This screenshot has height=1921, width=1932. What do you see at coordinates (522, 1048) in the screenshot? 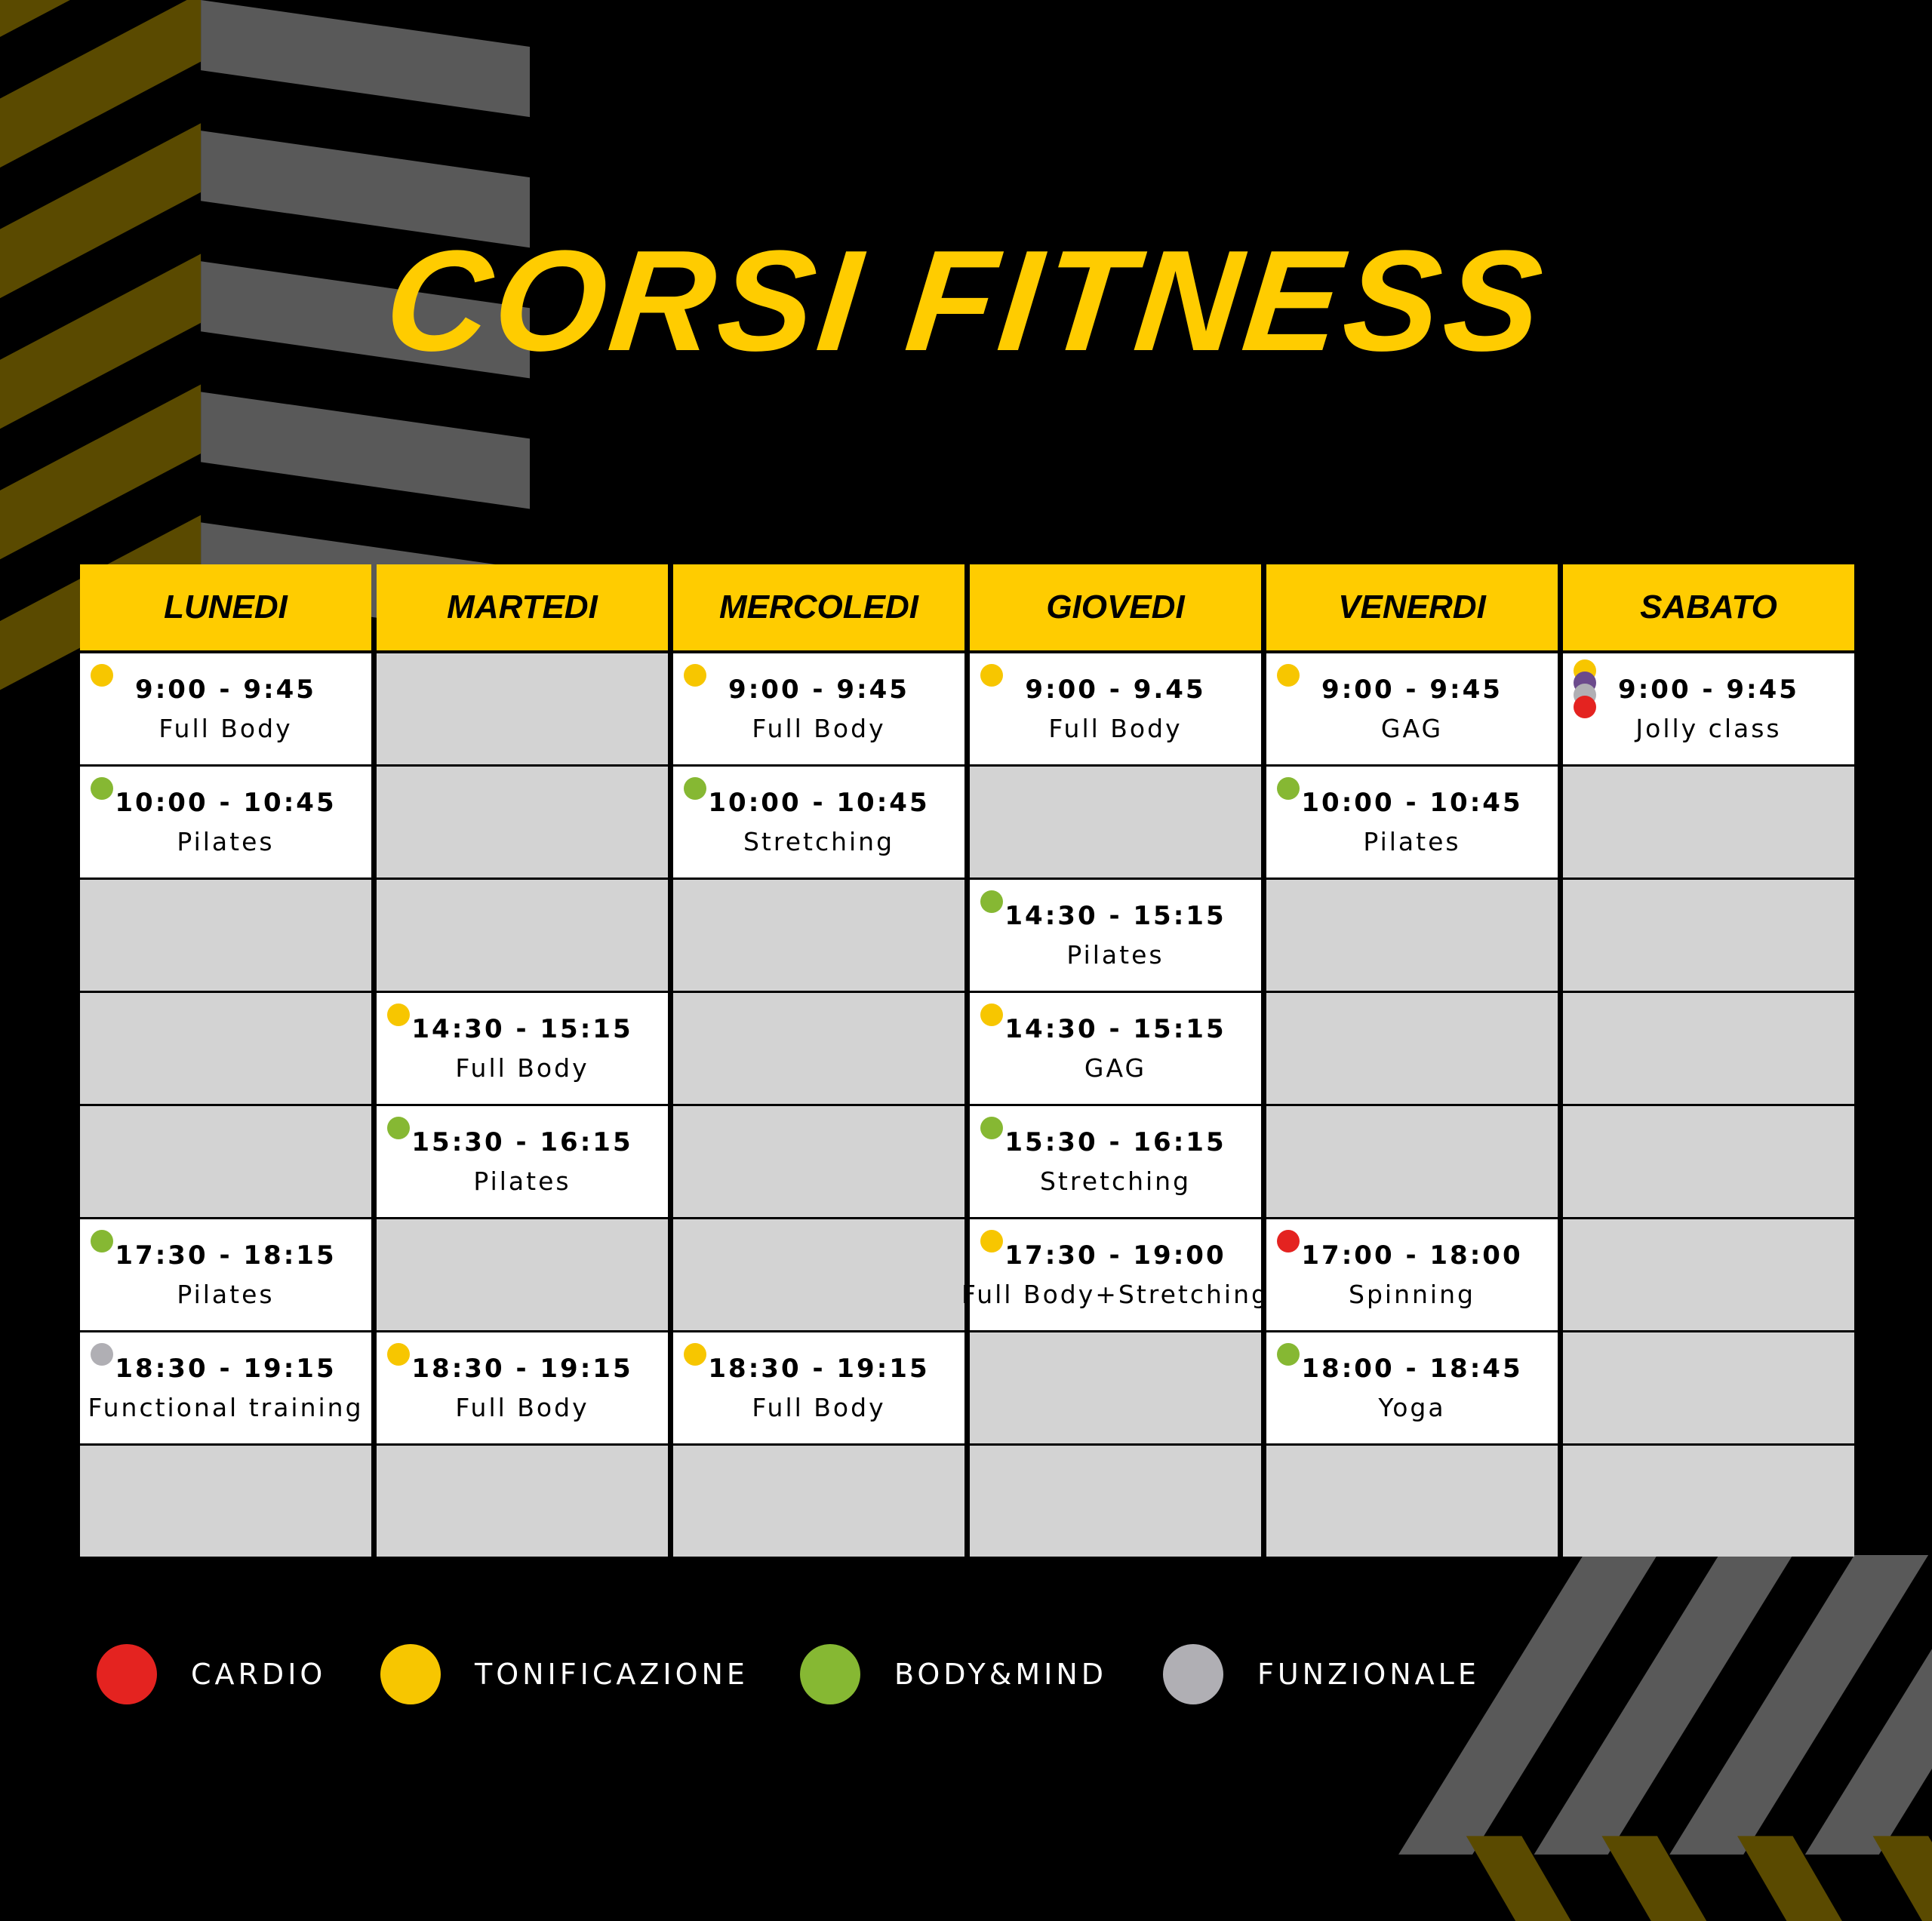
I see `class-cell: 14:30 - 15:15 Full Body` at bounding box center [522, 1048].